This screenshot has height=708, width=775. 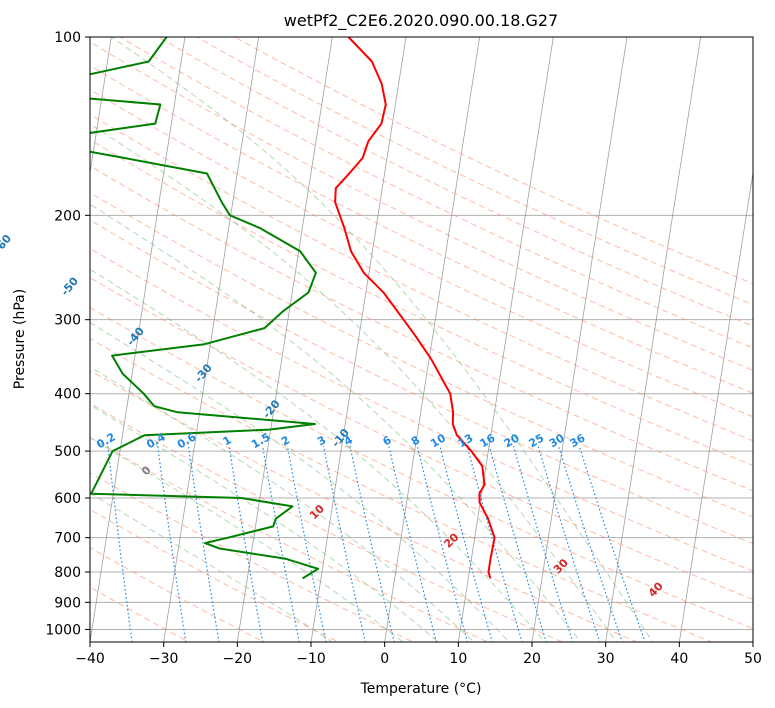 I want to click on moist-adiabat-label: 40, so click(x=656, y=589).